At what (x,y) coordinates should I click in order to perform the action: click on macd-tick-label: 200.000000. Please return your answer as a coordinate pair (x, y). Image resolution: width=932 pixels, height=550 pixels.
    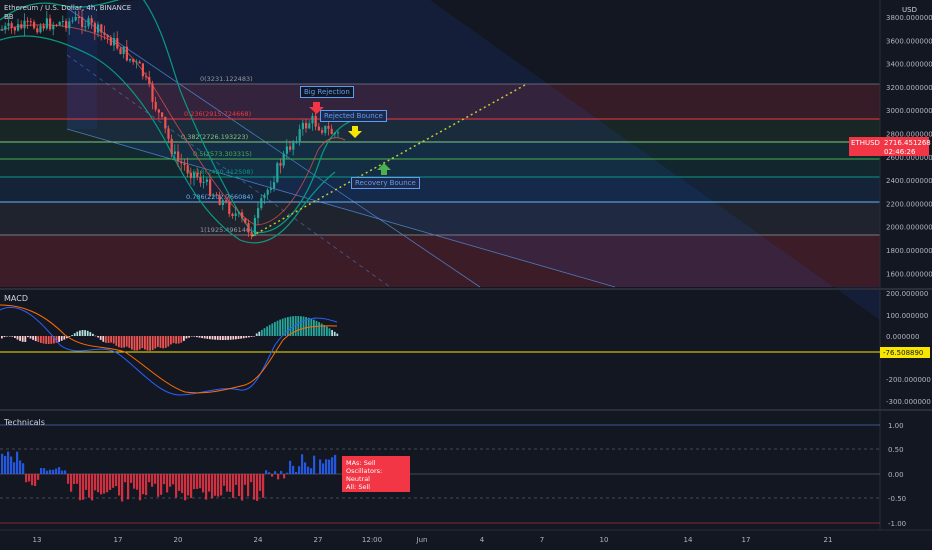
    Looking at the image, I should click on (907, 294).